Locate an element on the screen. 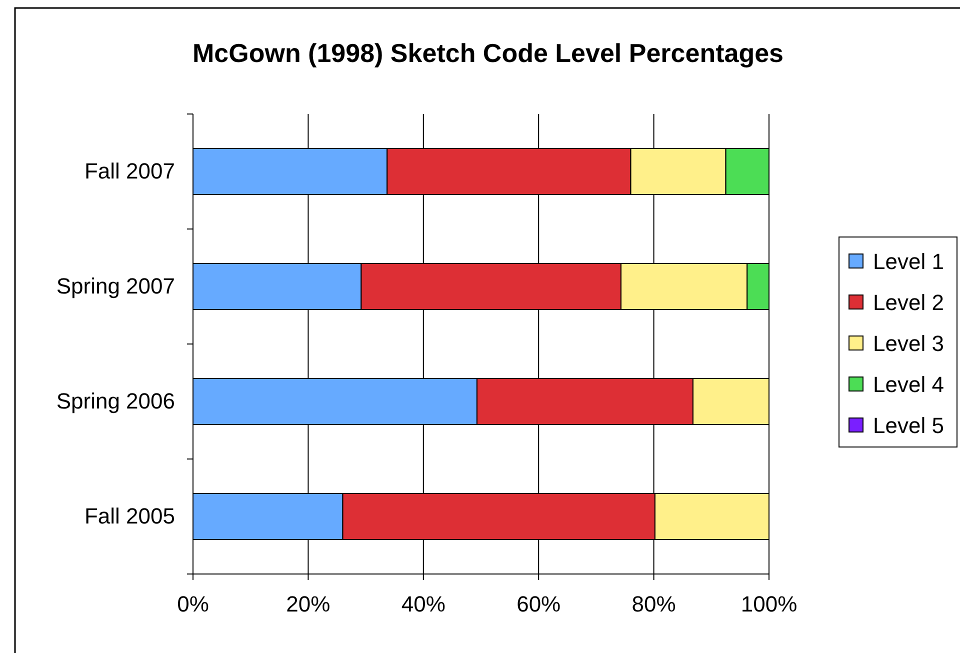 The image size is (960, 653). x-tick-label: 100% is located at coordinates (769, 604).